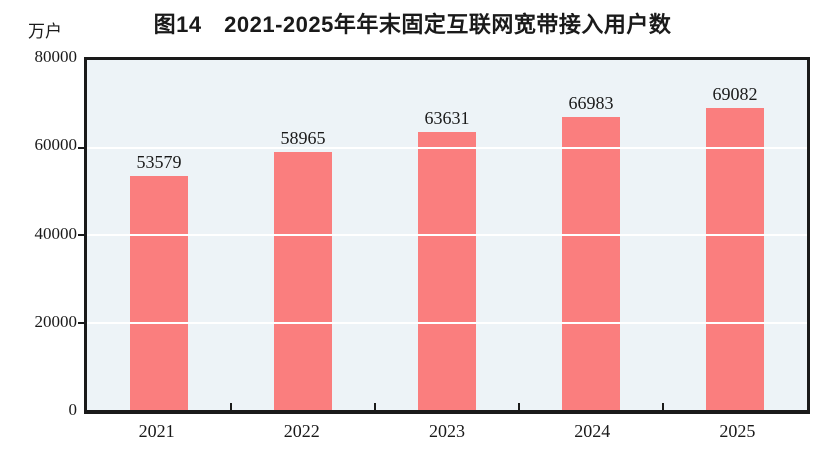 The width and height of the screenshot is (825, 459). I want to click on bar-column: 58965, so click(303, 235).